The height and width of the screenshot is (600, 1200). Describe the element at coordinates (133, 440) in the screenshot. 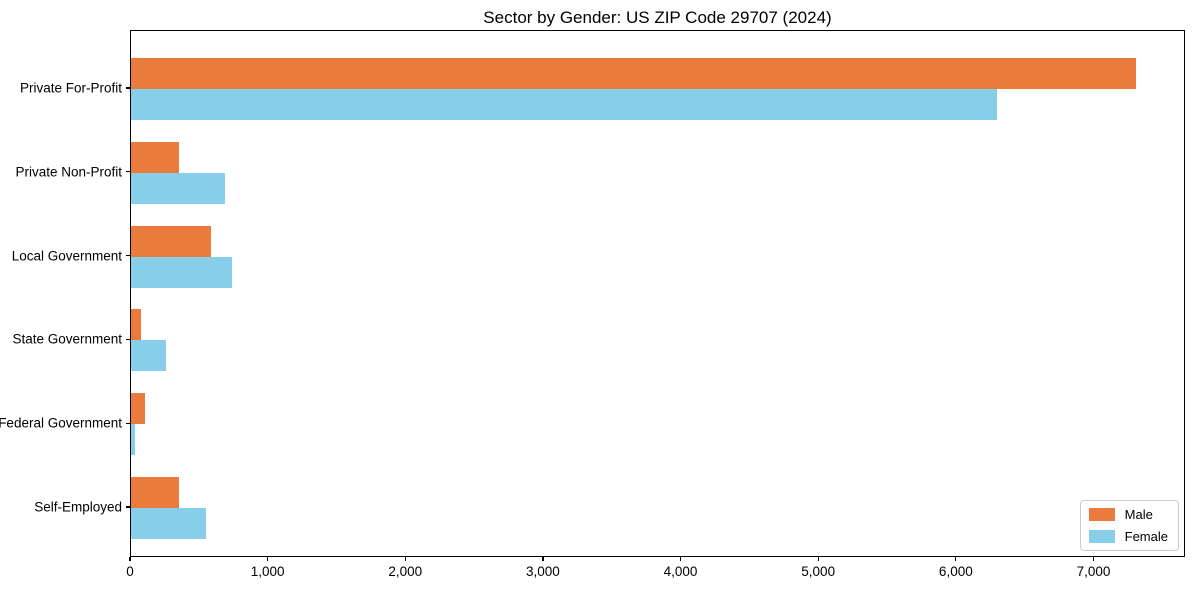

I see `bar-female-federal-government` at that location.